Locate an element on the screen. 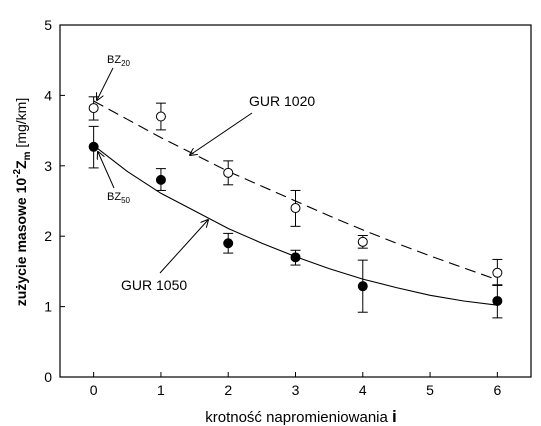 The image size is (541, 426). x-tick-label: 2 is located at coordinates (228, 390).